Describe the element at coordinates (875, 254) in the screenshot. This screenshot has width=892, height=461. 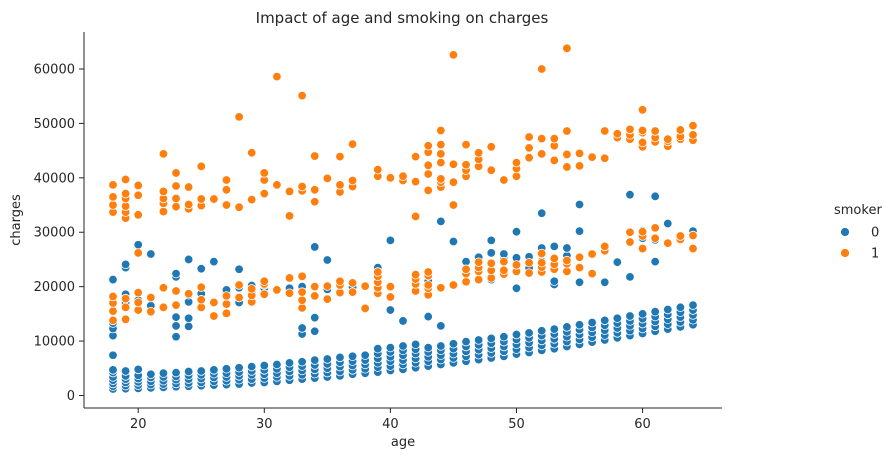
I see `legend-label-1: 1` at that location.